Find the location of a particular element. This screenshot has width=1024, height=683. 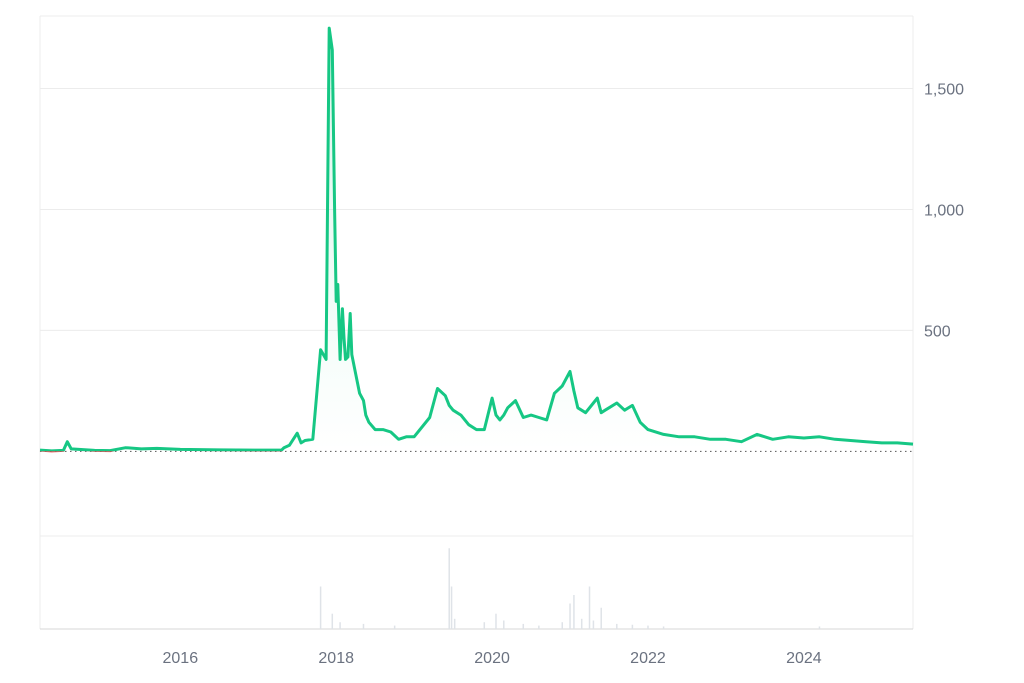

x-tick-label: 2020 is located at coordinates (492, 658).